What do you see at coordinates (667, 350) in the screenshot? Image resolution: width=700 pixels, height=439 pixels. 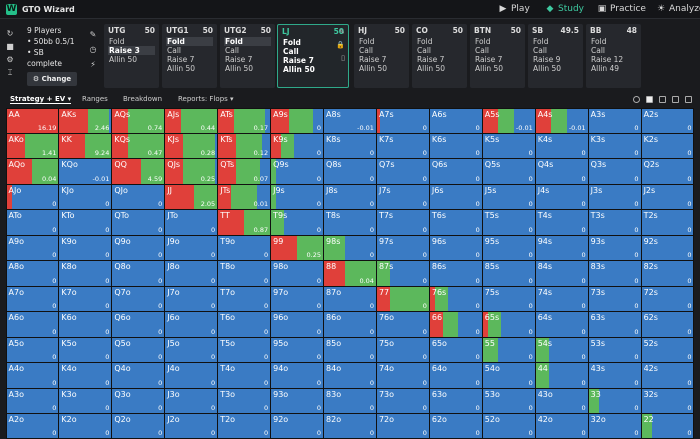 I see `hand-cell: 52s 0` at bounding box center [667, 350].